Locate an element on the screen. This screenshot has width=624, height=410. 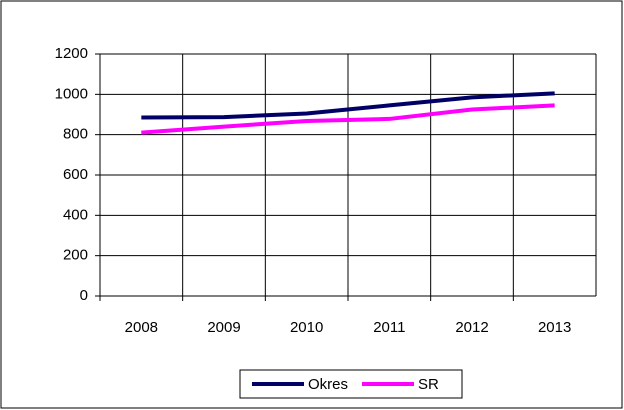
x-tick-label: 2010 is located at coordinates (306, 327).